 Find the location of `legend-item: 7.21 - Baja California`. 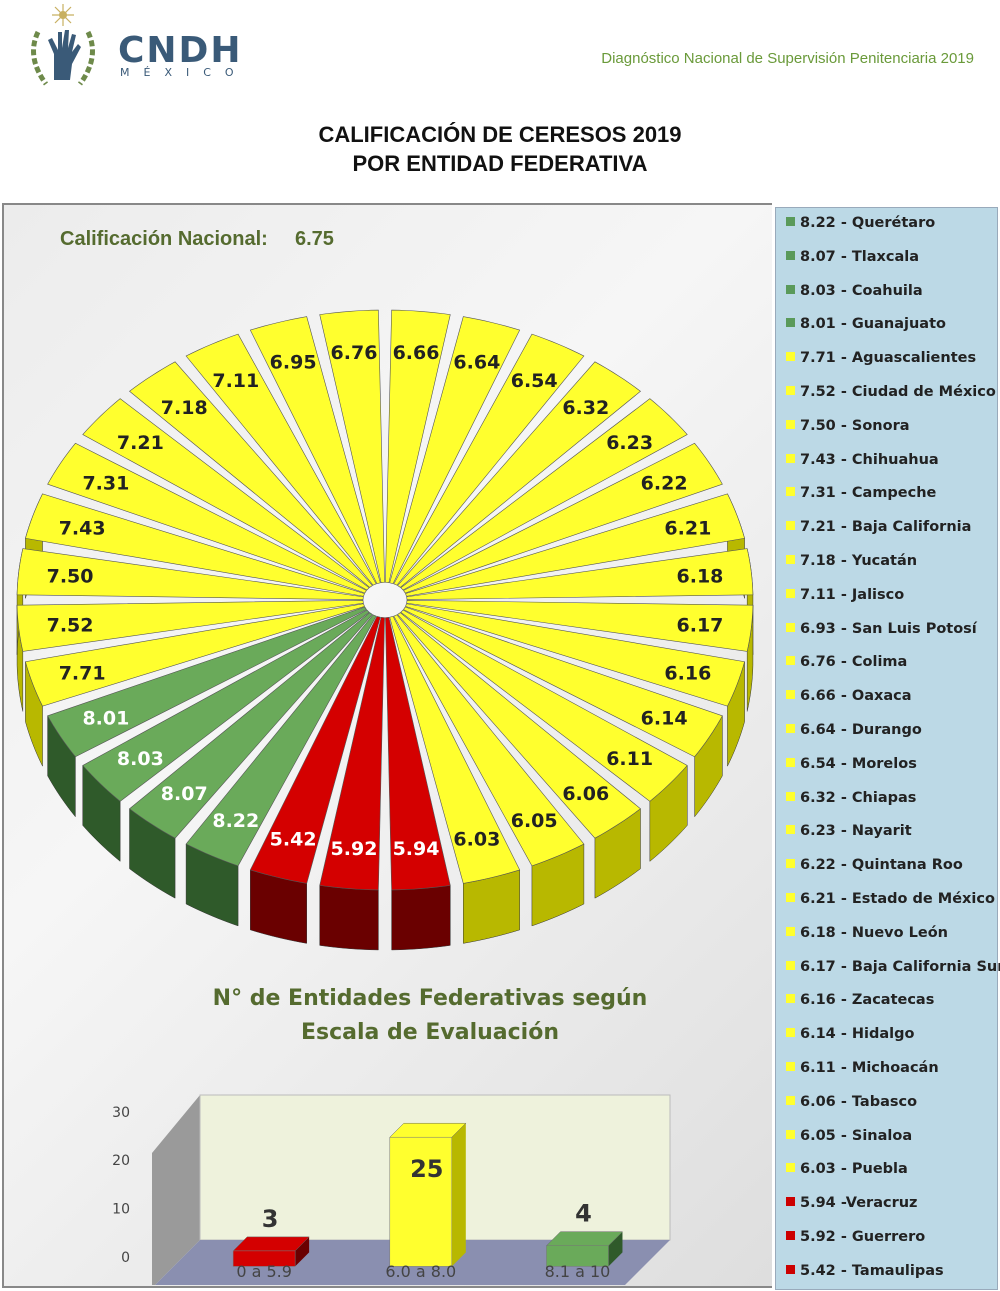

legend-item: 7.21 - Baja California is located at coordinates (878, 527).